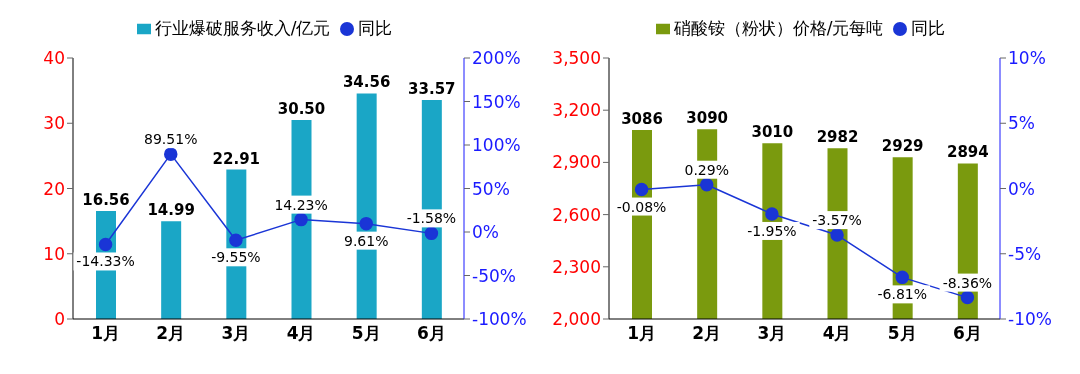  What do you see at coordinates (54, 253) in the screenshot?
I see `y-tick-label: 10` at bounding box center [54, 253].